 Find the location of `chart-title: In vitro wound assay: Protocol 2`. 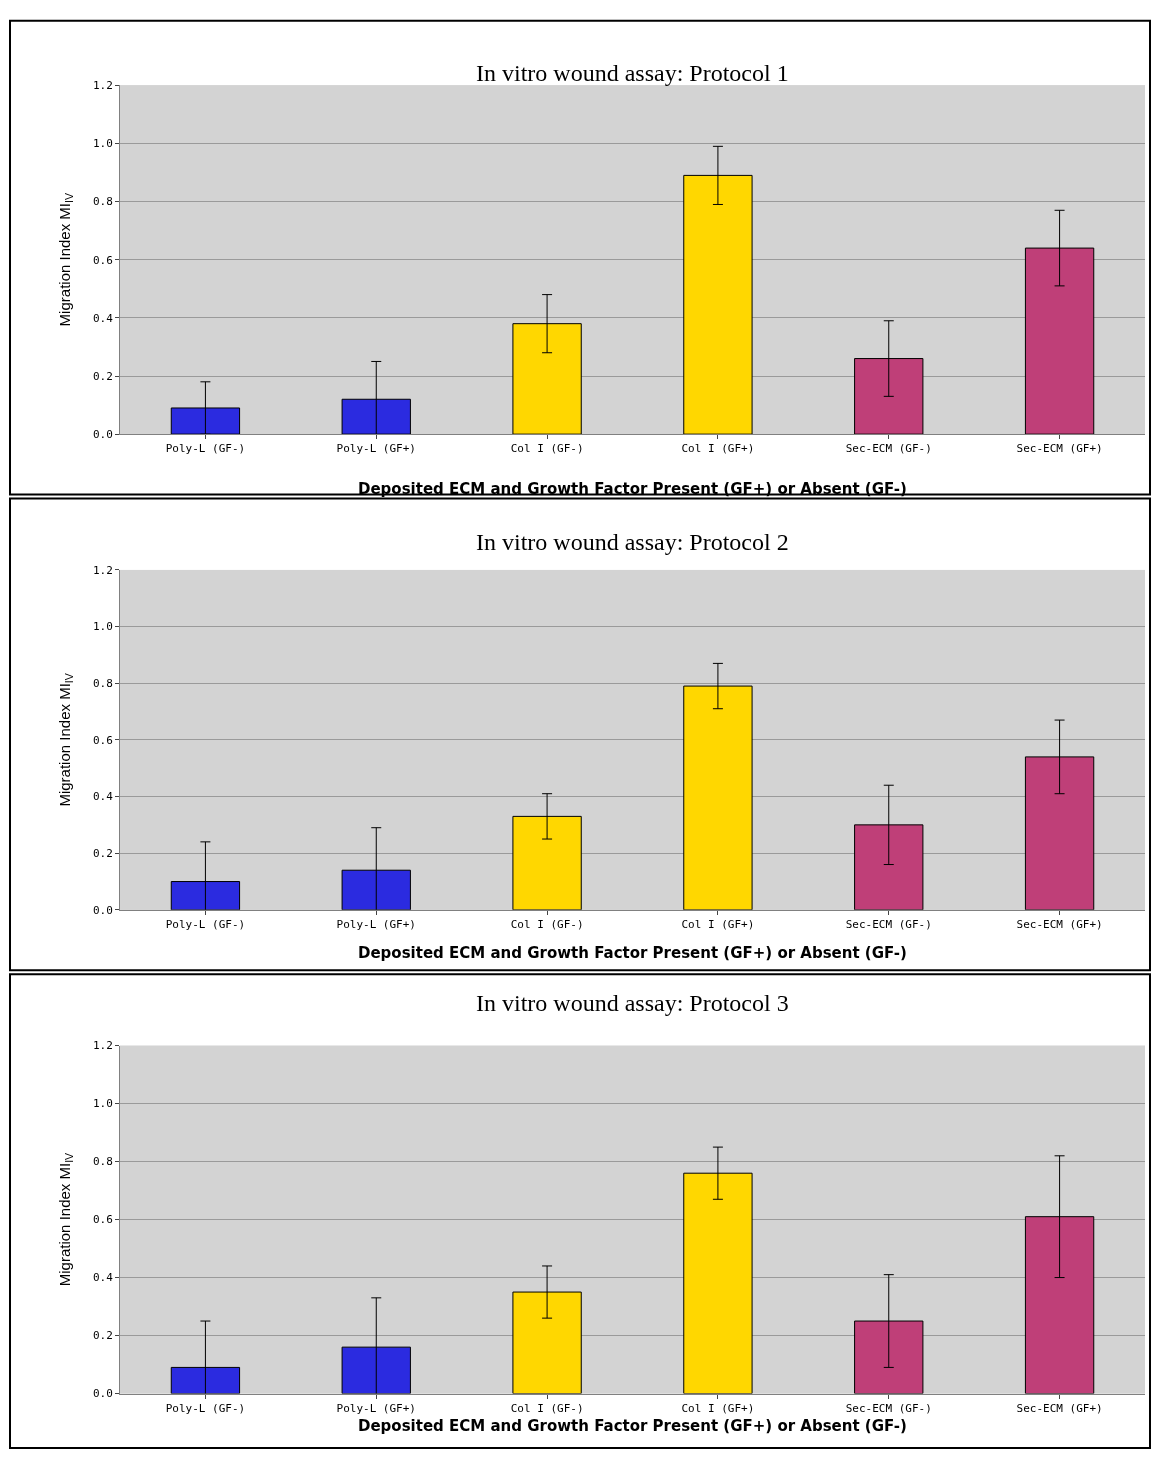

chart-title: In vitro wound assay: Protocol 2 is located at coordinates (632, 542).